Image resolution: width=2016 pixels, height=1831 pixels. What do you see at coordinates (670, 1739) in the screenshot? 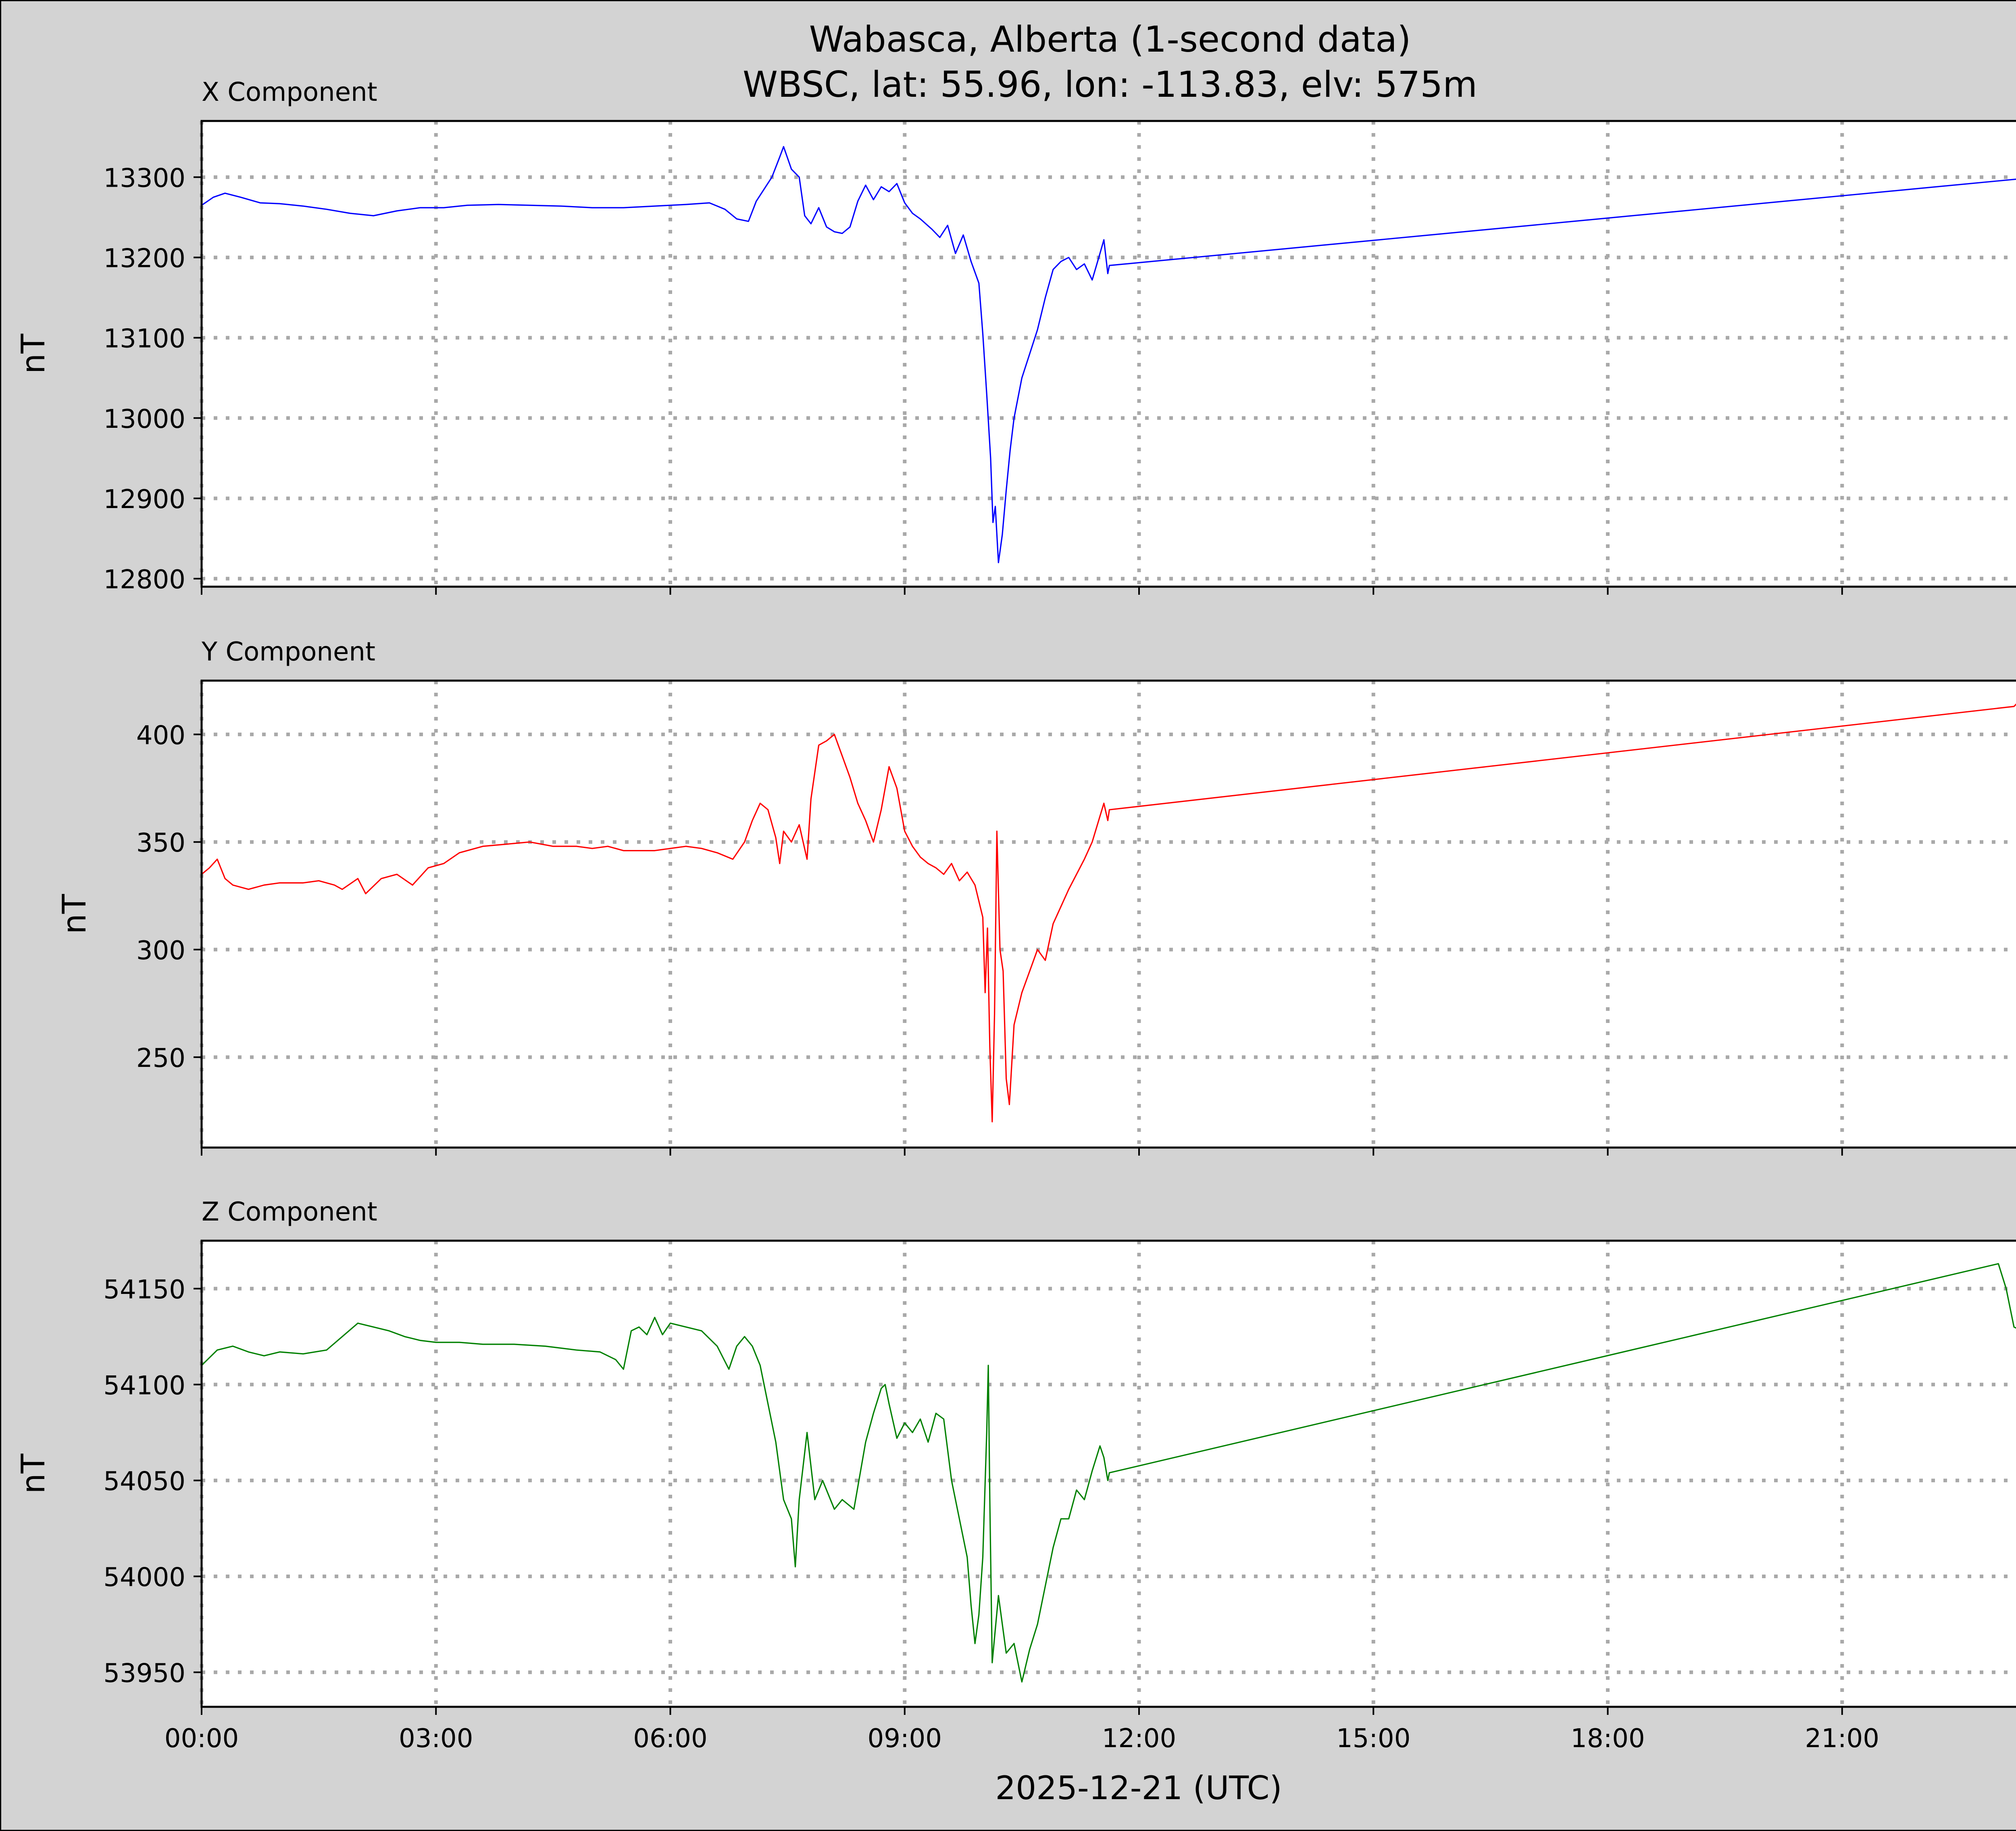
I see `x-tick-label: 06:00` at bounding box center [670, 1739].